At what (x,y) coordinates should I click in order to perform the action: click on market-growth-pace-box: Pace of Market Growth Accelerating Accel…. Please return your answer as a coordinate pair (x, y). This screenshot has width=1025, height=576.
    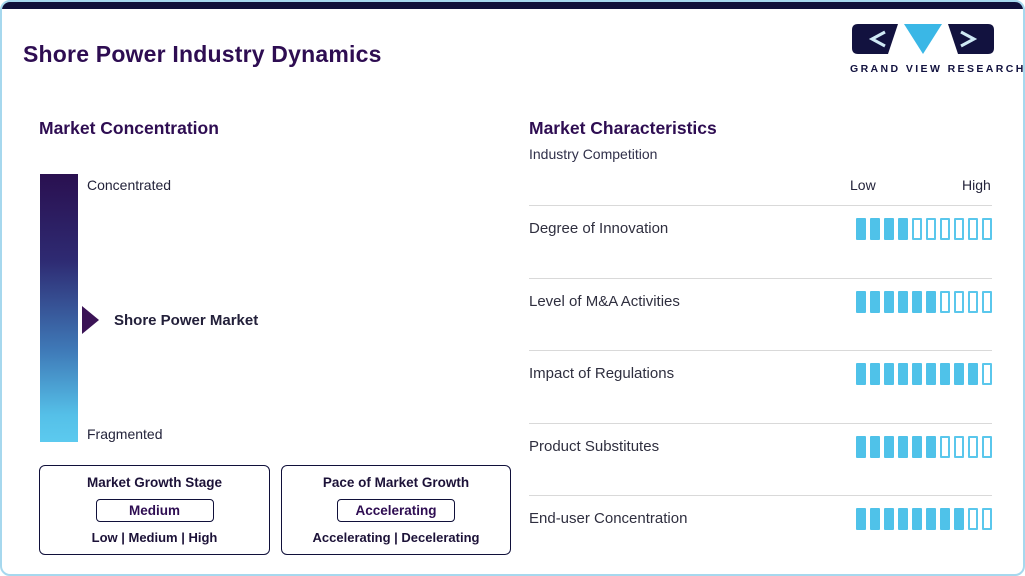
    Looking at the image, I should click on (396, 510).